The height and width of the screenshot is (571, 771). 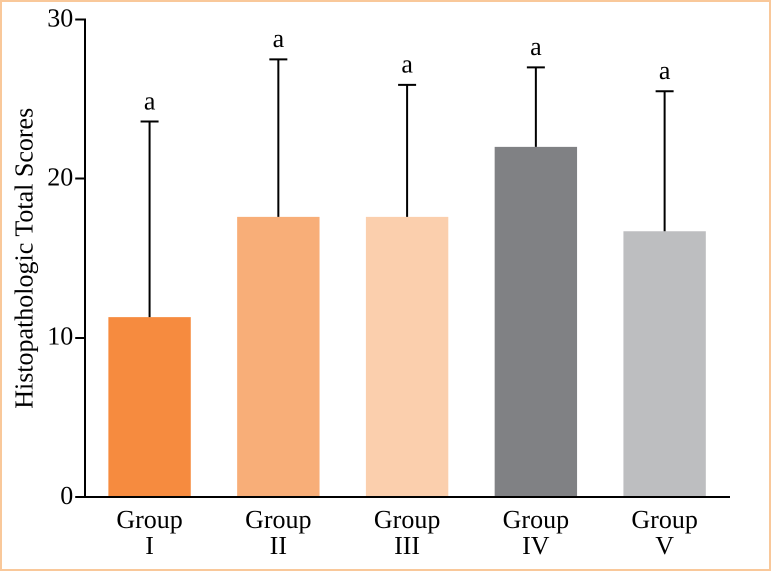 I want to click on y-tick-label: 20, so click(x=60, y=177).